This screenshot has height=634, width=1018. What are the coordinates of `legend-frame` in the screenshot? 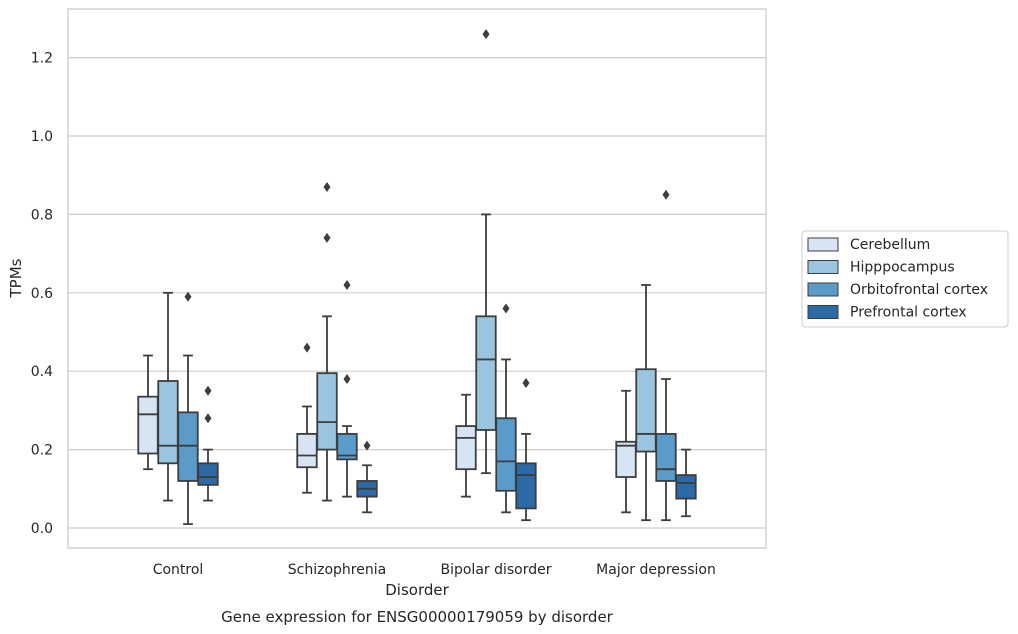 It's located at (905, 279).